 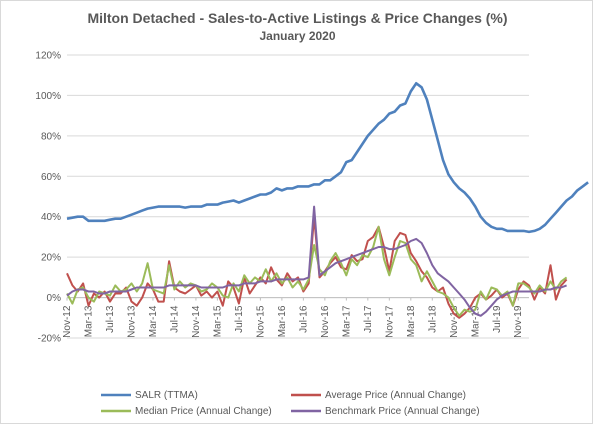 What do you see at coordinates (432, 319) in the screenshot?
I see `x-tick-label: Jul-18` at bounding box center [432, 319].